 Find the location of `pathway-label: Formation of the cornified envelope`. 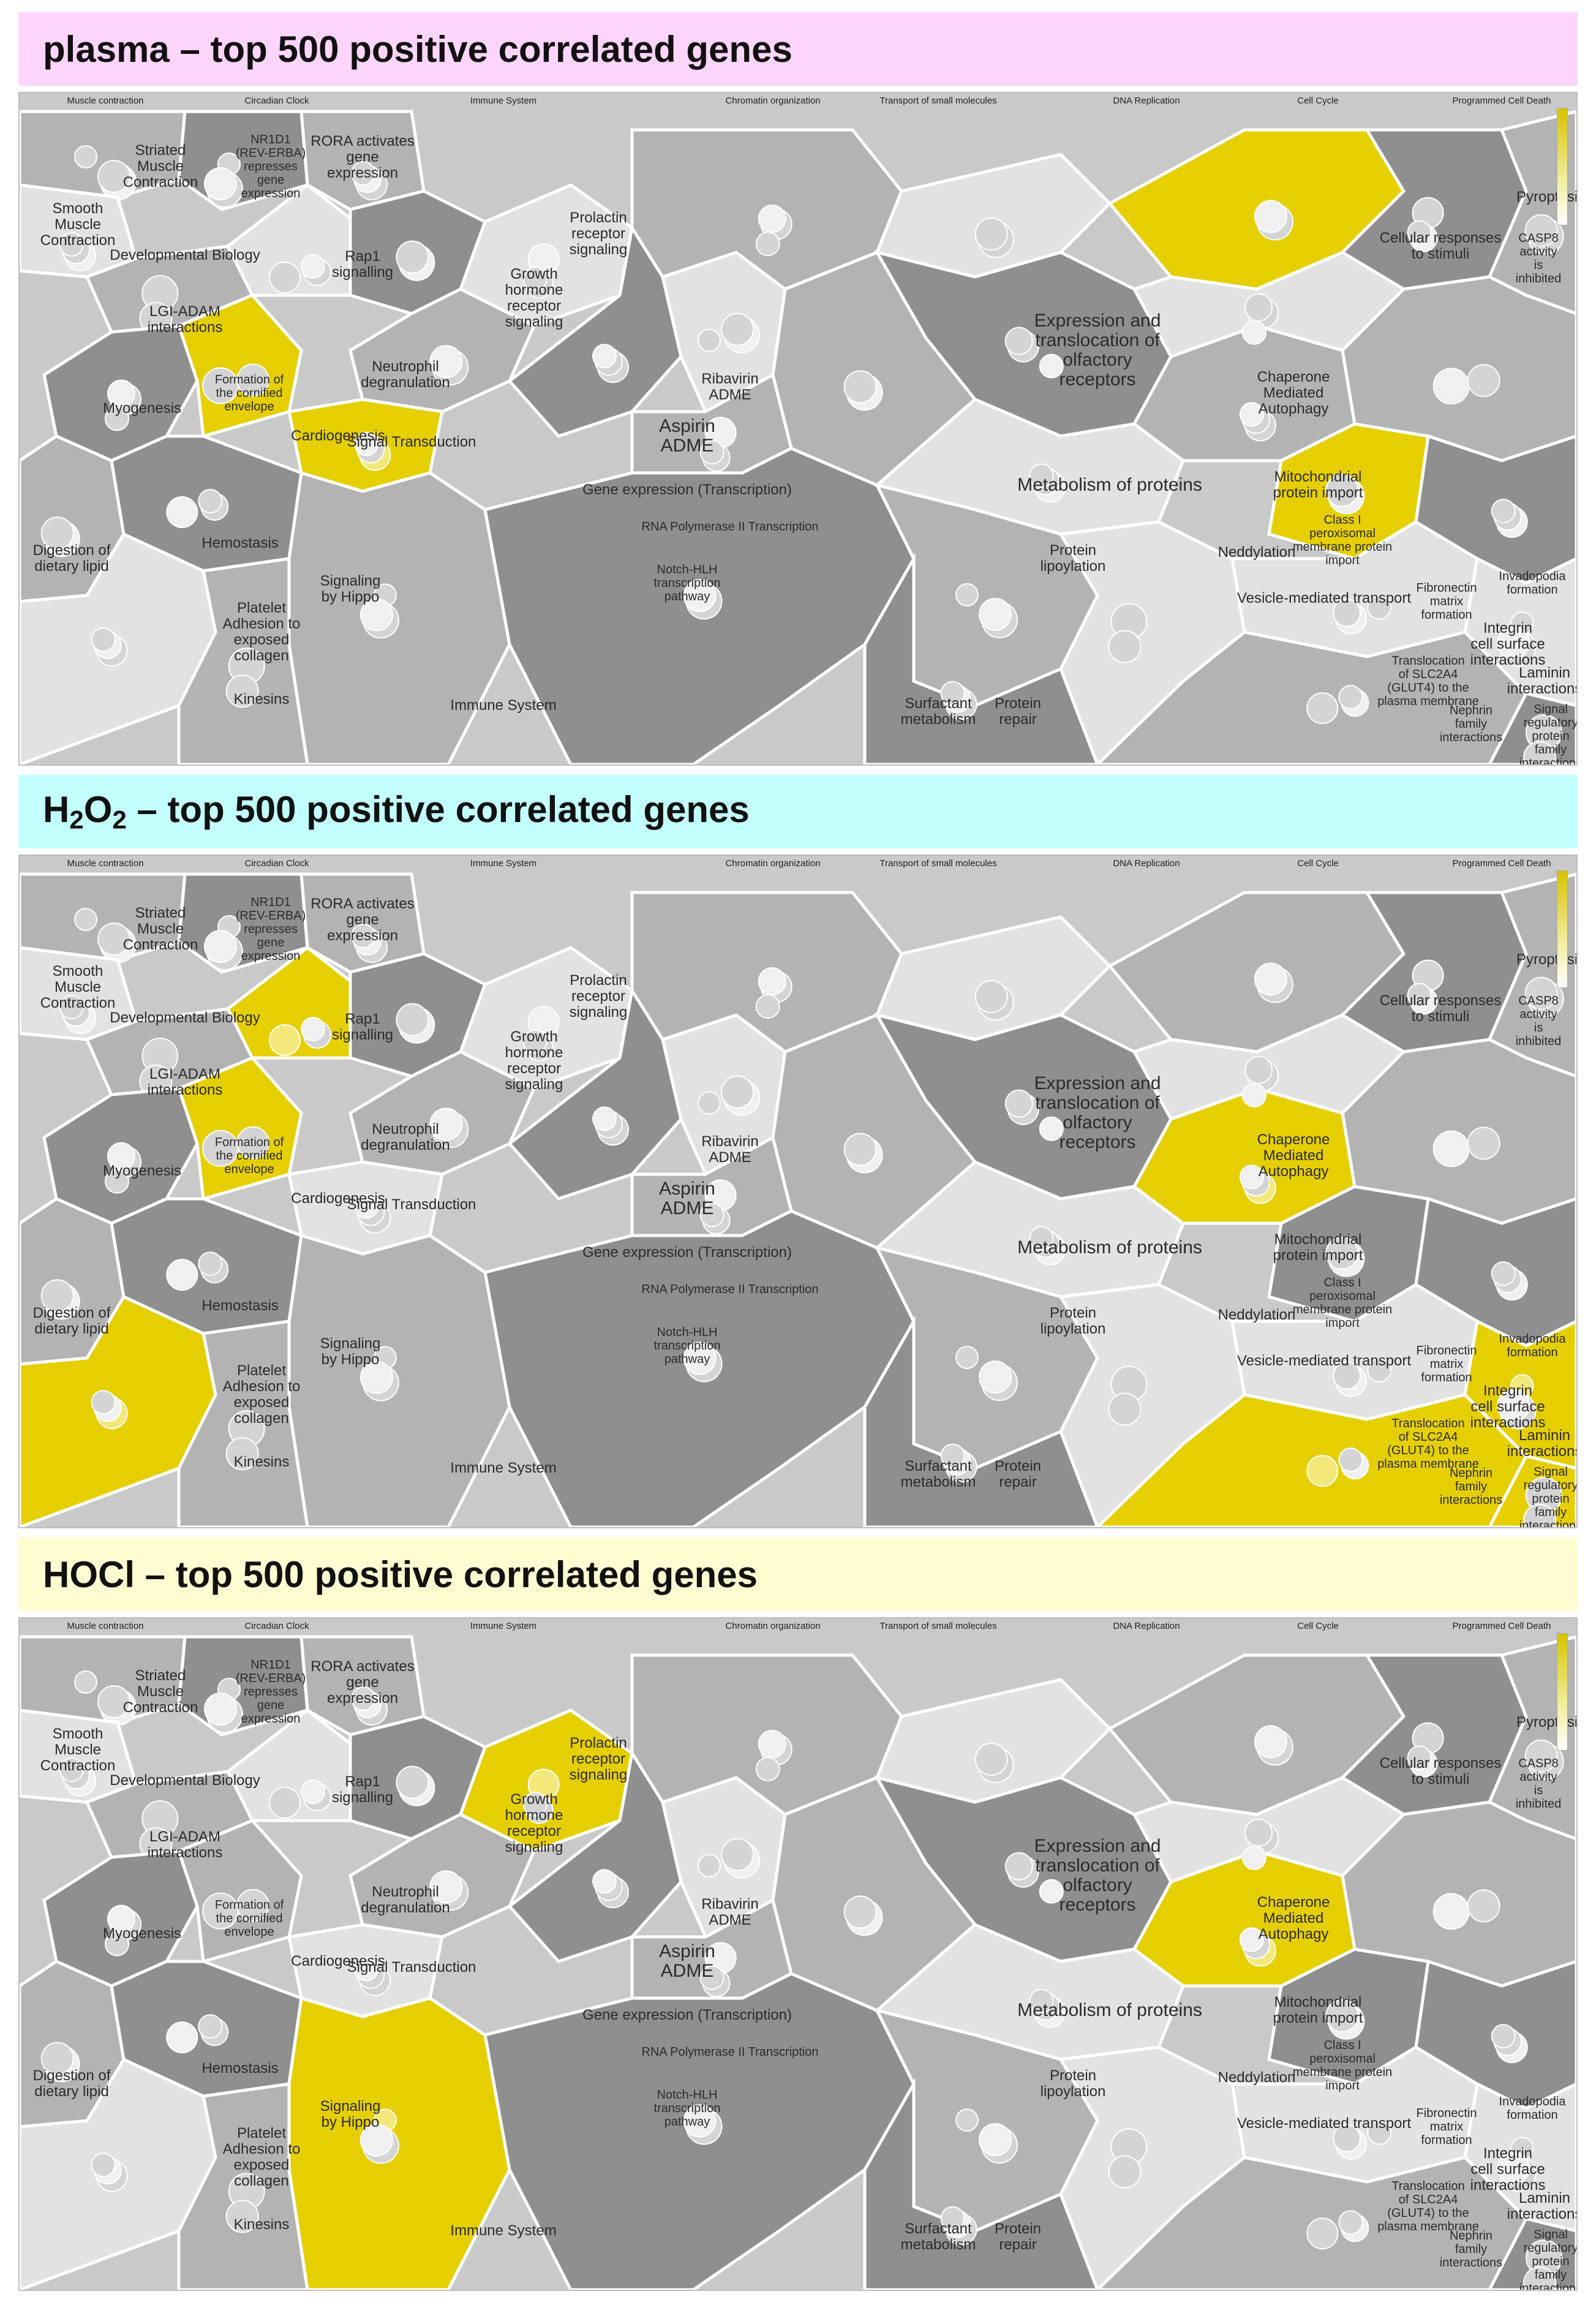

pathway-label: Formation of the cornified envelope is located at coordinates (249, 1918).